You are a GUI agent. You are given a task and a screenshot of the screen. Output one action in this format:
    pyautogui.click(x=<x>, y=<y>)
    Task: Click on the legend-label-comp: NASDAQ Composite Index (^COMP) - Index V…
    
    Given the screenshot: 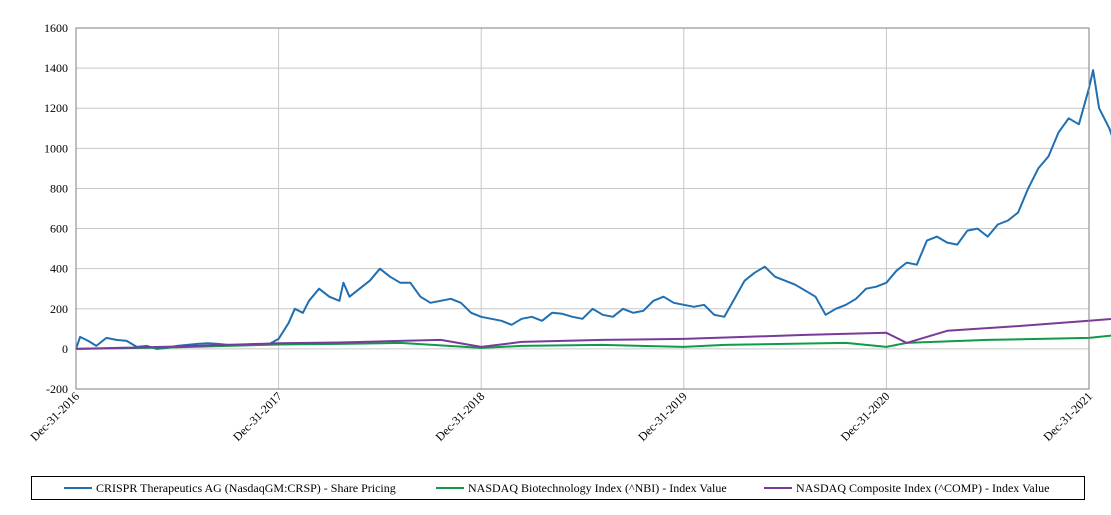 What is the action you would take?
    pyautogui.click(x=923, y=487)
    